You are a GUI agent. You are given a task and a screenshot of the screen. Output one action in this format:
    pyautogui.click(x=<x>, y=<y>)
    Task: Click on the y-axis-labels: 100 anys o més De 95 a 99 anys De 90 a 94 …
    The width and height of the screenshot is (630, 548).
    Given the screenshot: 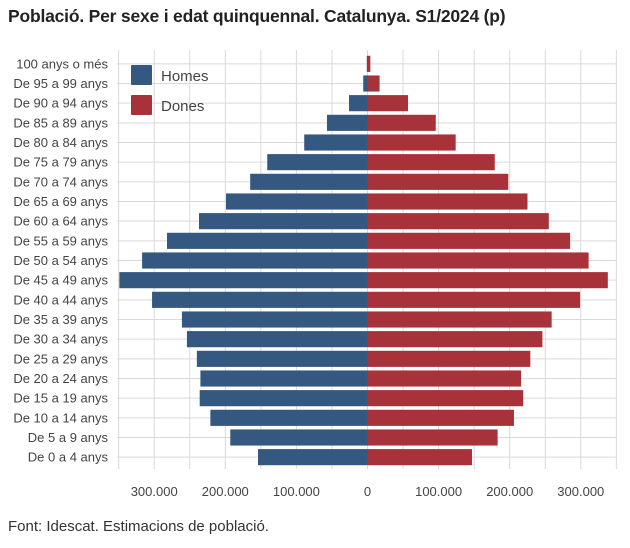 What is the action you would take?
    pyautogui.click(x=60, y=260)
    